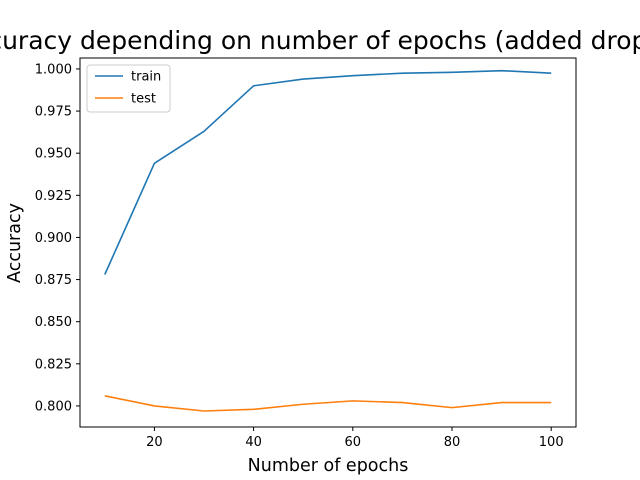 The width and height of the screenshot is (640, 480). I want to click on x-tick-label: 100, so click(551, 442).